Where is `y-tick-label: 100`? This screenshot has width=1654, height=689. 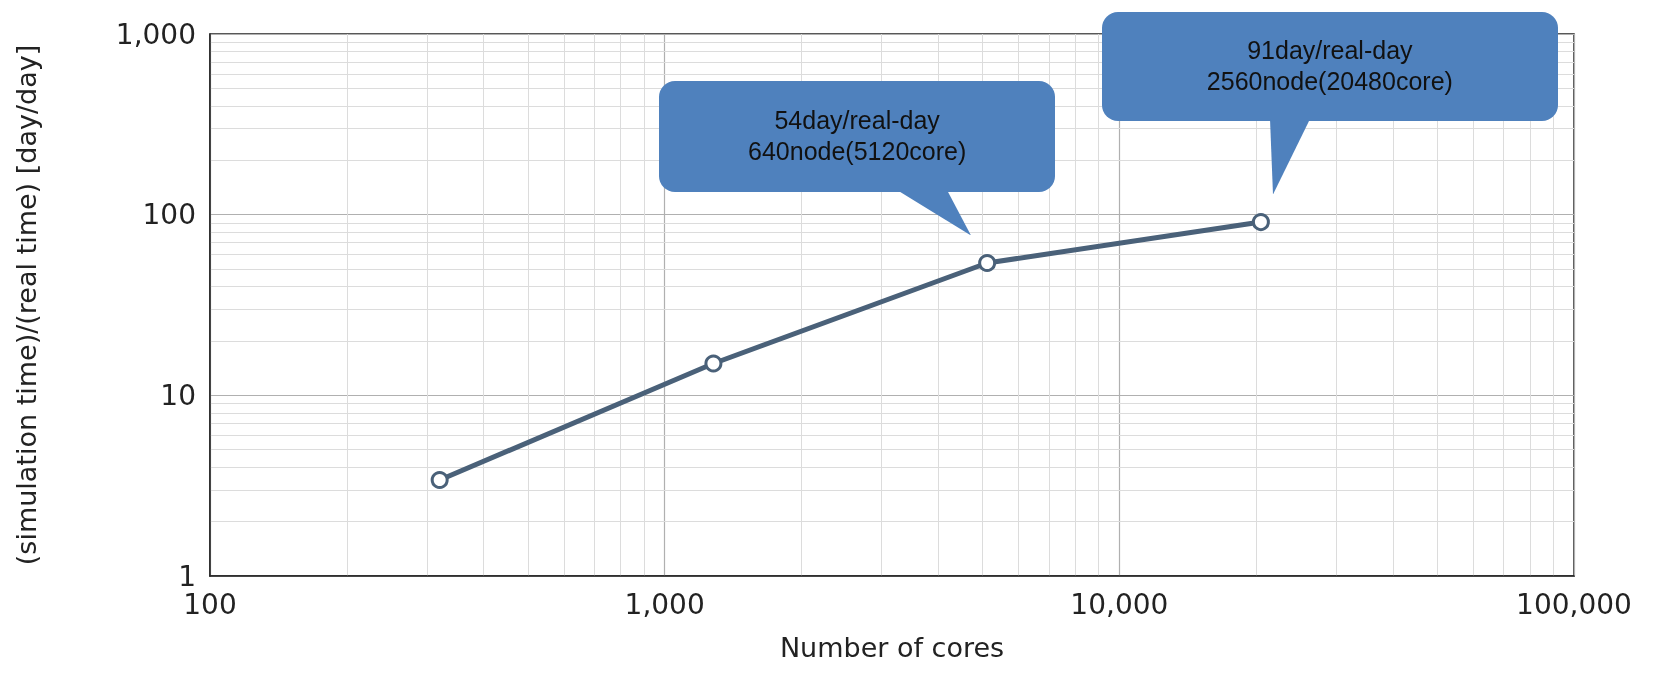
y-tick-label: 100 is located at coordinates (169, 215).